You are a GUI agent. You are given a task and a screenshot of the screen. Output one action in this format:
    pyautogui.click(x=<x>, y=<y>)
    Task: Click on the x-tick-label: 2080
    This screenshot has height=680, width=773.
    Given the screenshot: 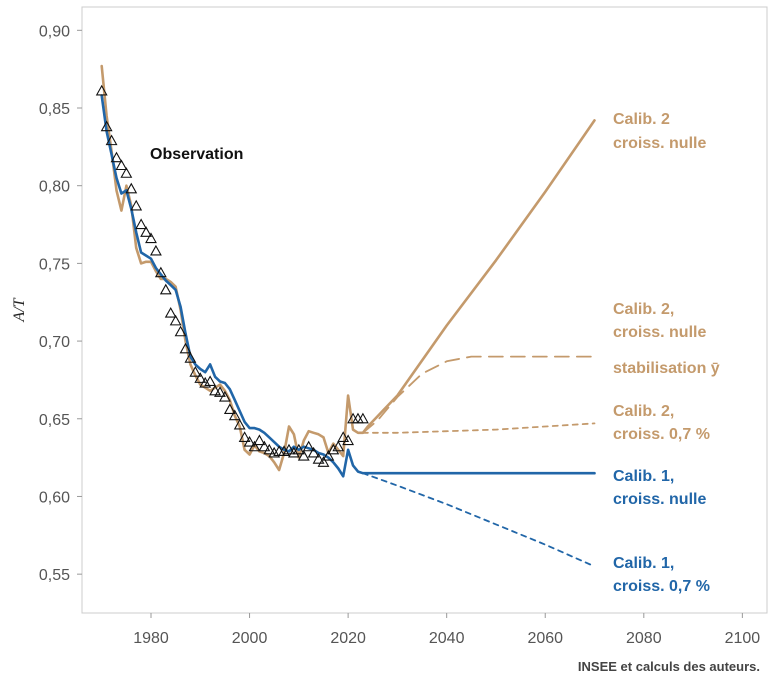 What is the action you would take?
    pyautogui.click(x=644, y=638)
    